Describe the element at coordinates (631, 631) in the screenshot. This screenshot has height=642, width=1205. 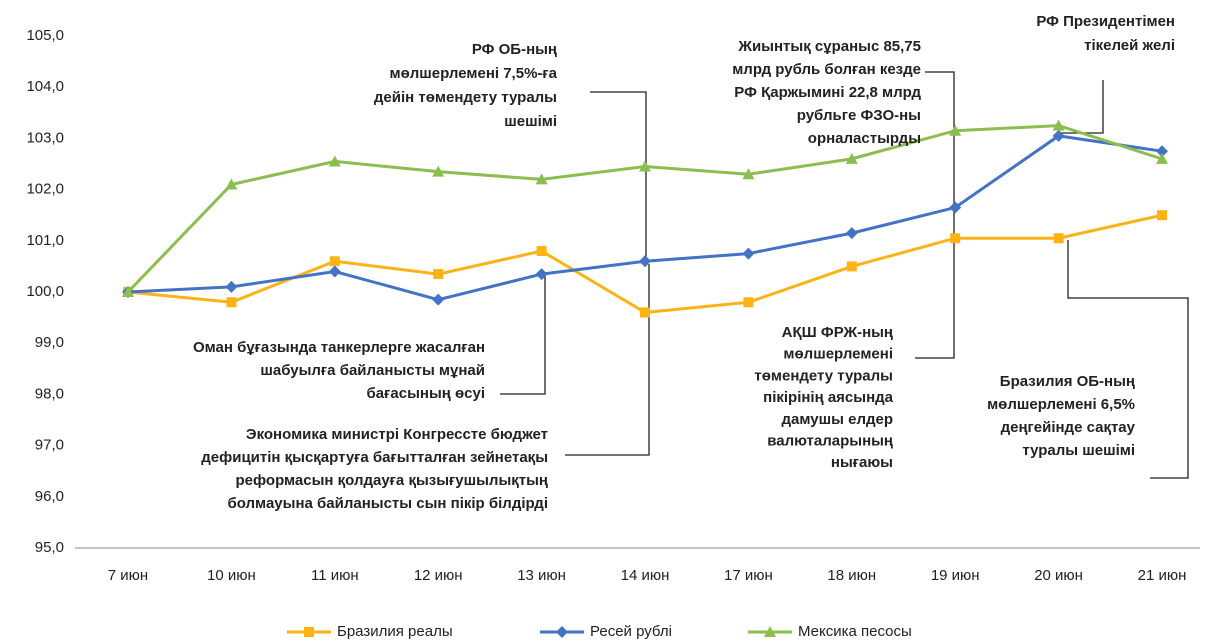
I see `legend-label: Ресей рублі` at that location.